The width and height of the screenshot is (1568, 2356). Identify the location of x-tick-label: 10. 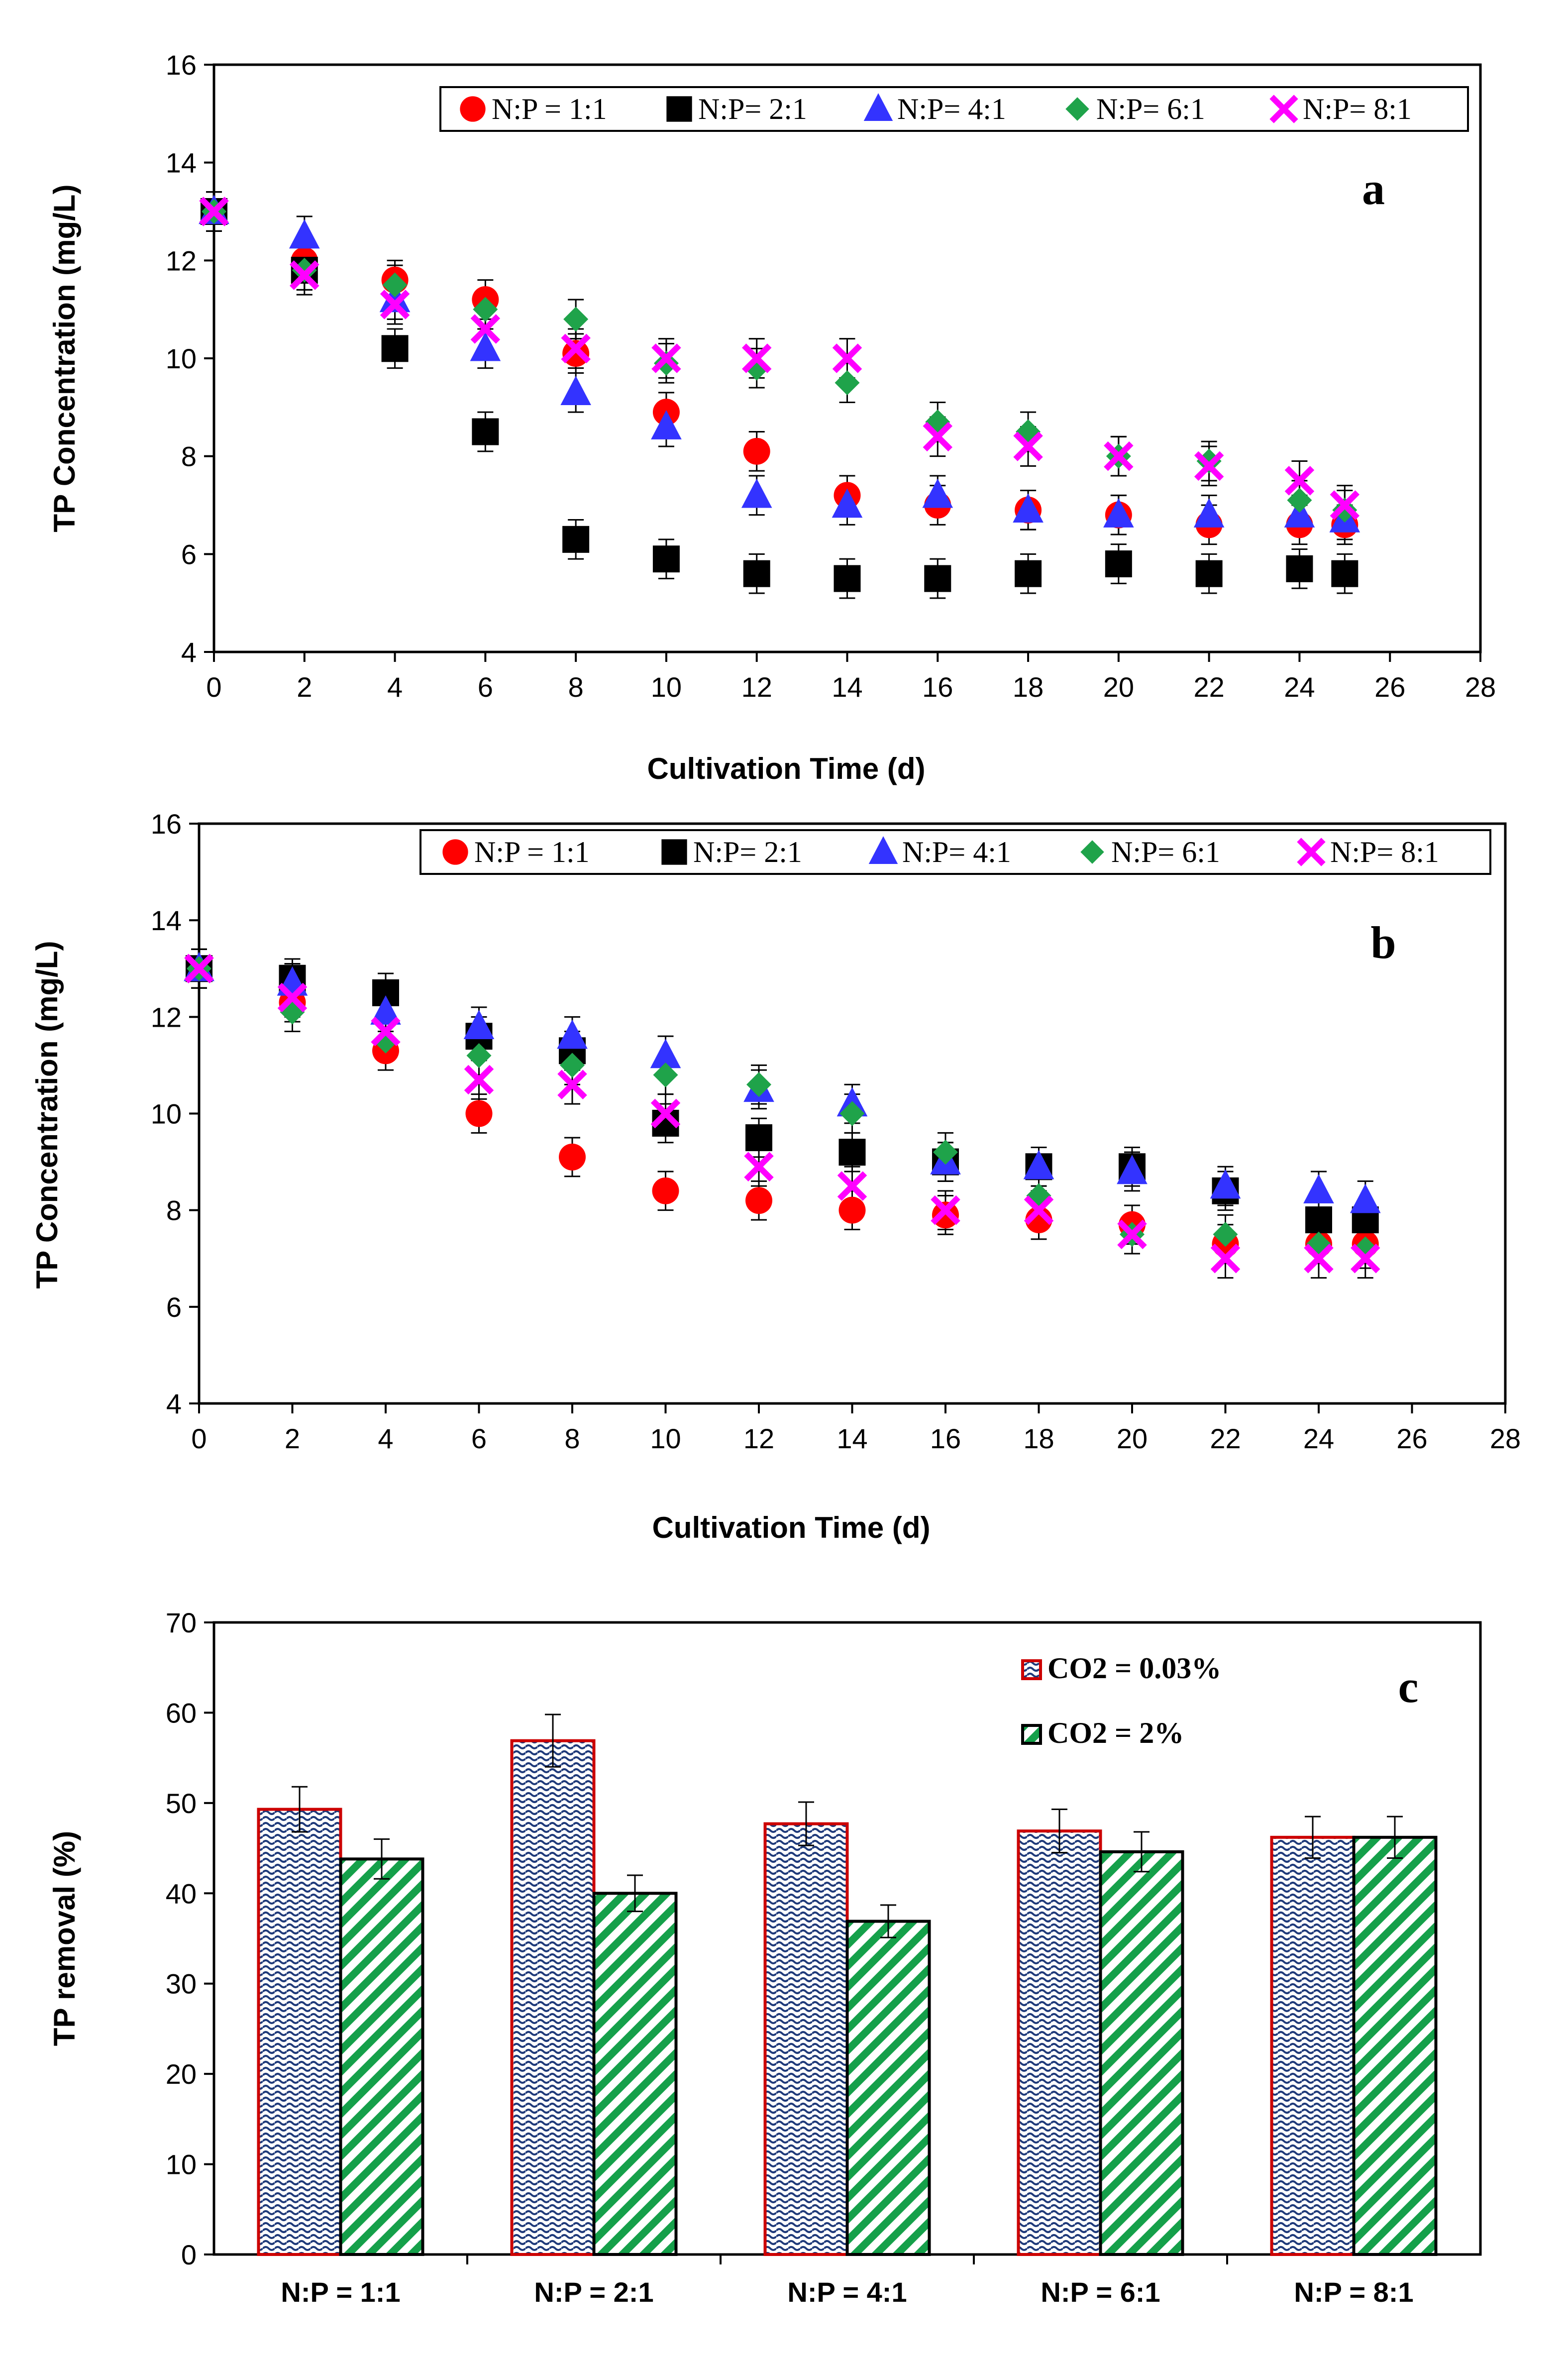
(666, 687).